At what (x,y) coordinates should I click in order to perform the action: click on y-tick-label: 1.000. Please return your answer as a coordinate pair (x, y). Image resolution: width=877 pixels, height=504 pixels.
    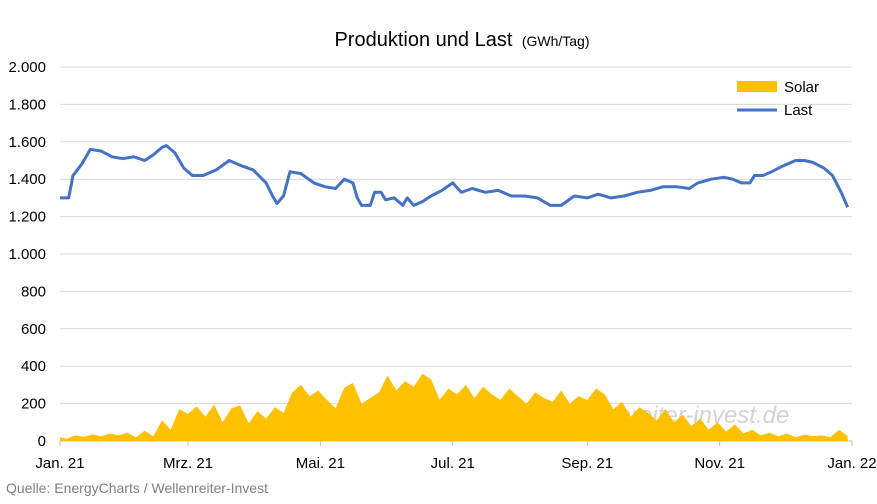
    Looking at the image, I should click on (27, 254).